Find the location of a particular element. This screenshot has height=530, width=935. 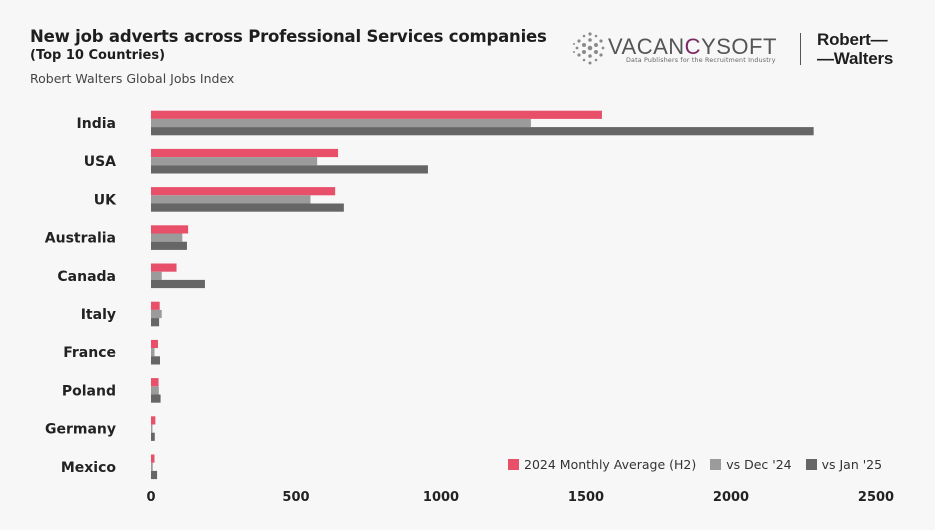

robert-walters-logo: Robert— —Walters is located at coordinates (855, 49).